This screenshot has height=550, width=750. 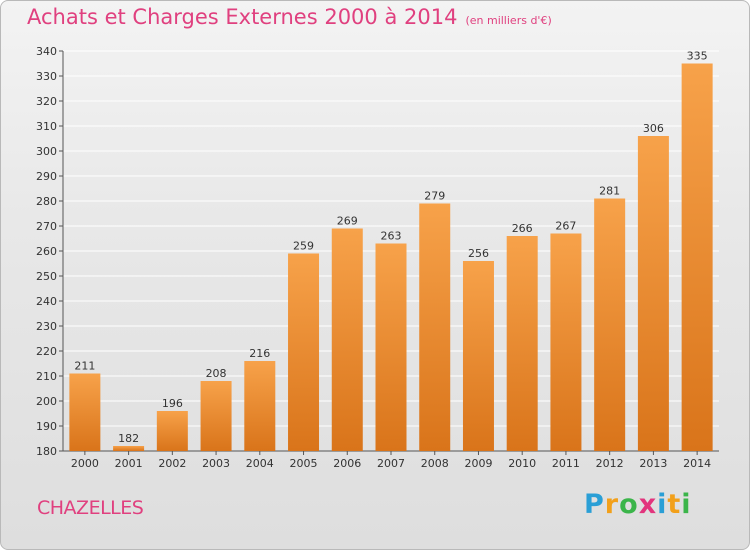 I want to click on x-tick-label: 2014, so click(x=697, y=463).